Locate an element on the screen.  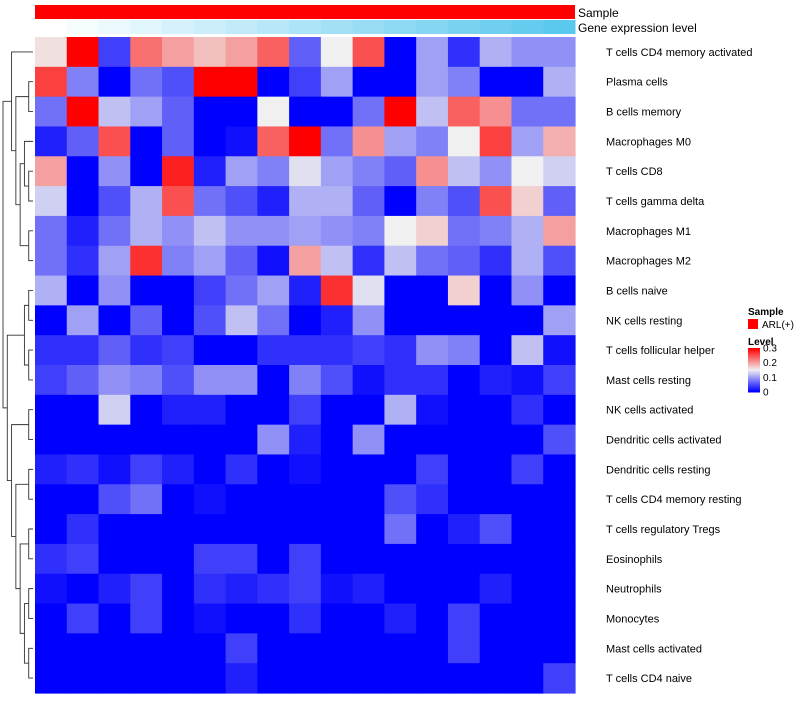
row-label: B cells memory is located at coordinates (644, 113).